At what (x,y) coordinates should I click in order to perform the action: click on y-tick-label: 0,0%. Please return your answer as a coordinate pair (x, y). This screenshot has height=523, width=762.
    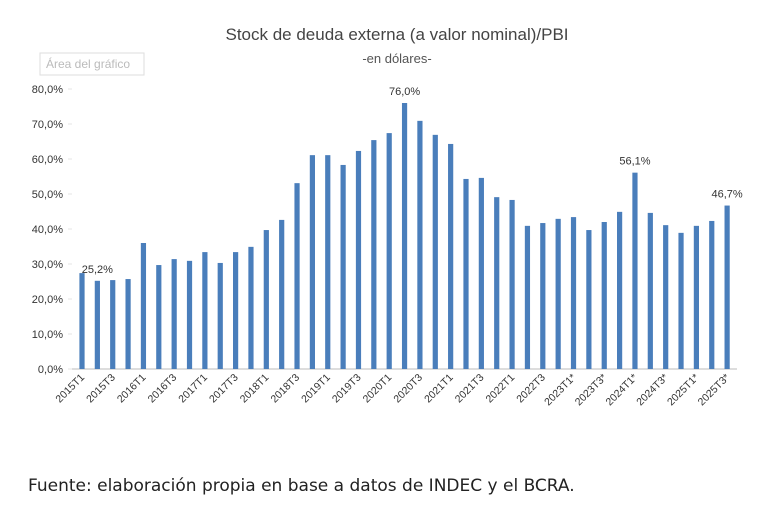
    Looking at the image, I should click on (50, 370).